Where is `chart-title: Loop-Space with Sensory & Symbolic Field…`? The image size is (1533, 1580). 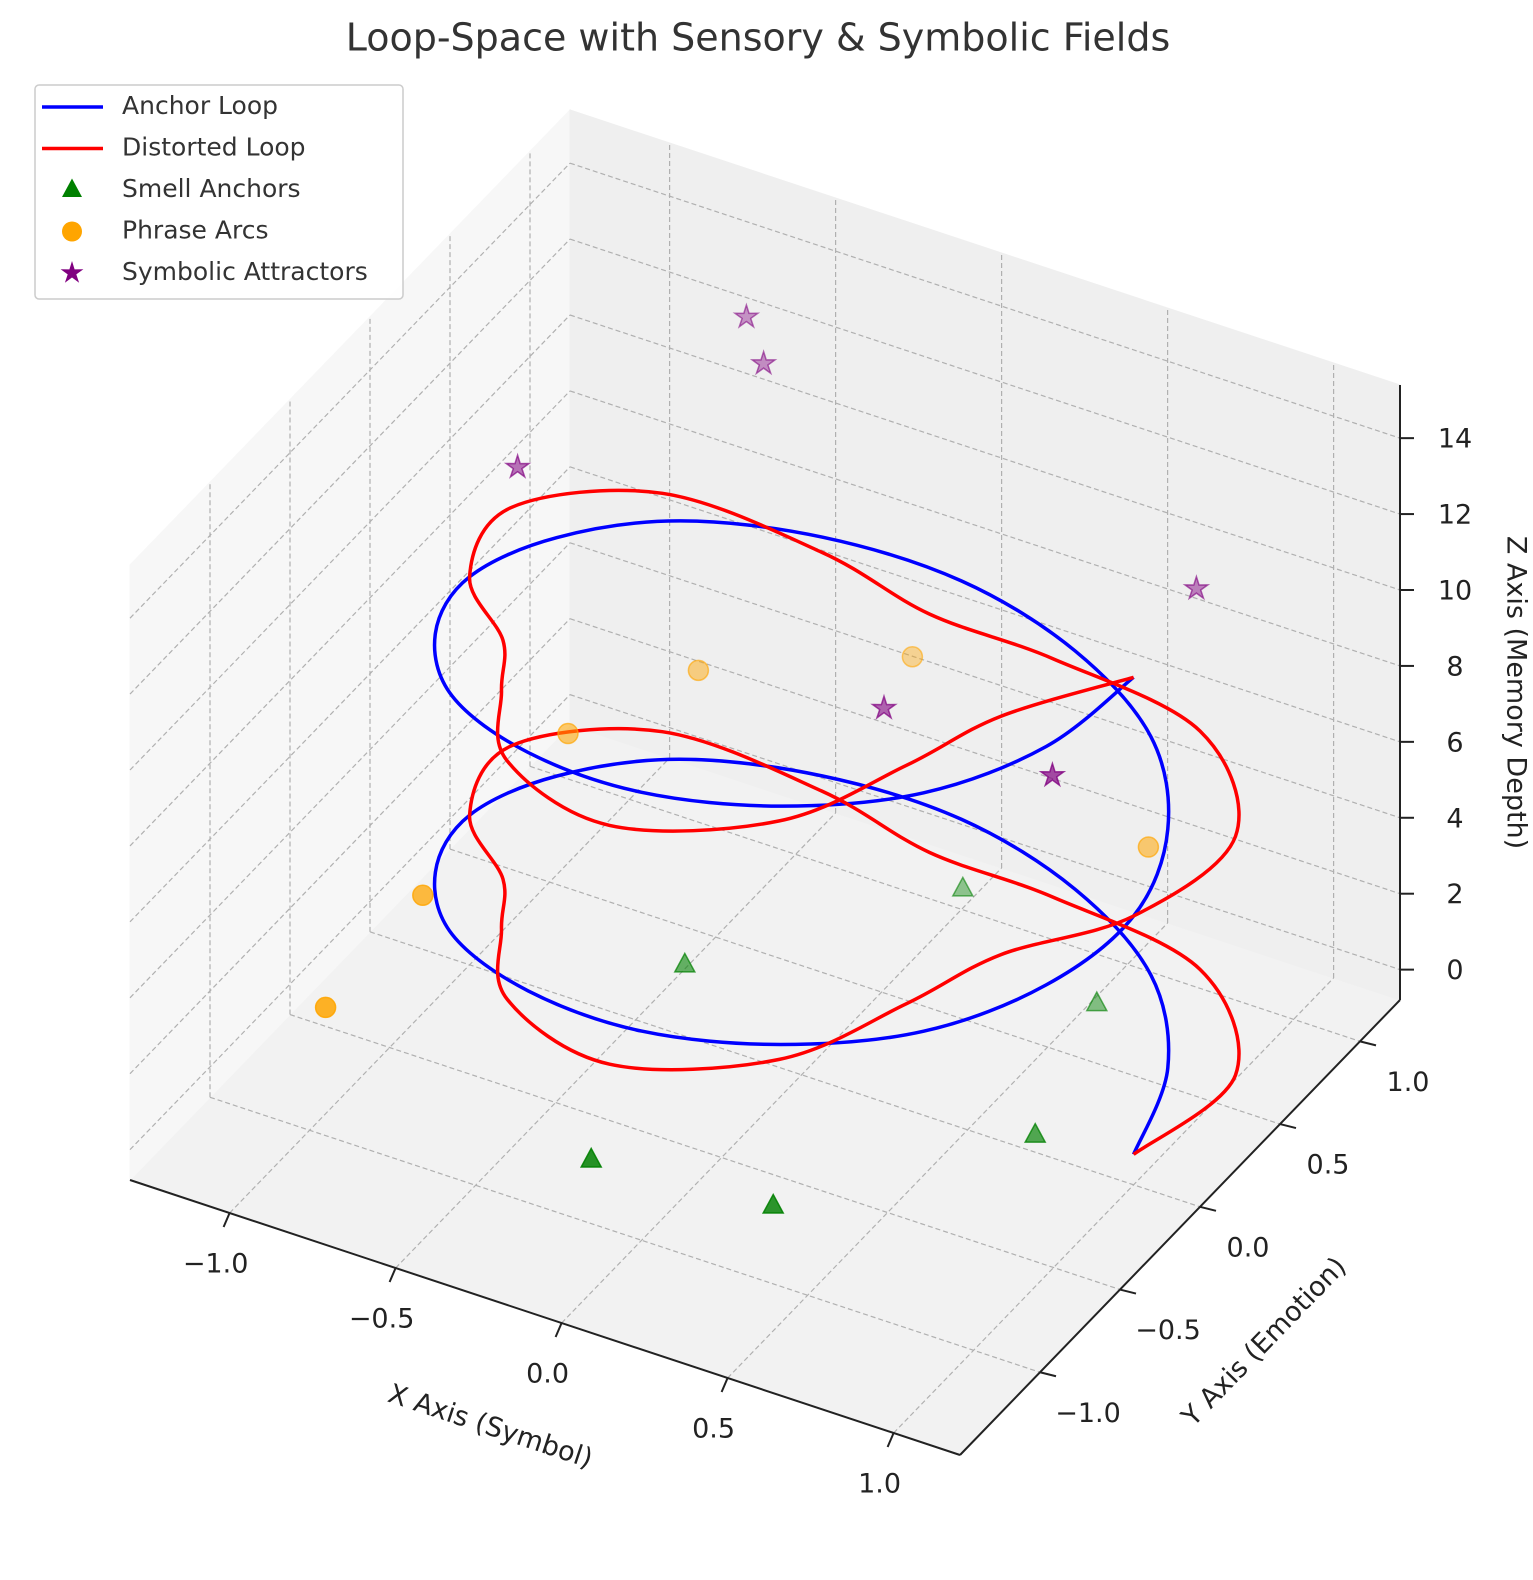 chart-title: Loop-Space with Sensory & Symbolic Field… is located at coordinates (758, 38).